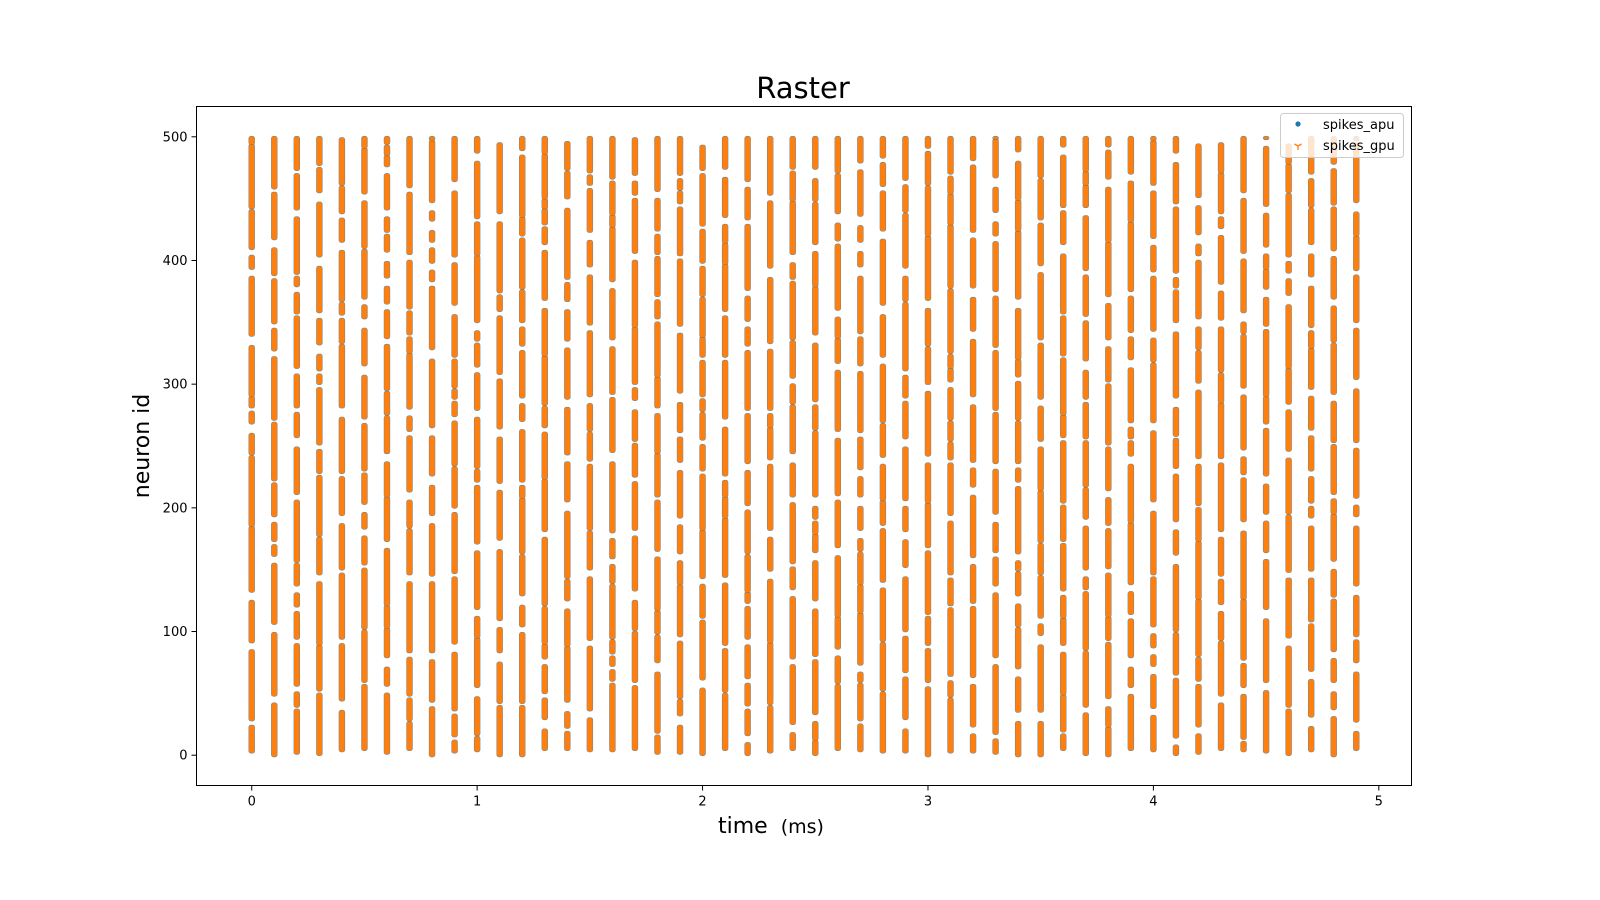  I want to click on legend-marker-spikes-gpu, so click(1298, 146).